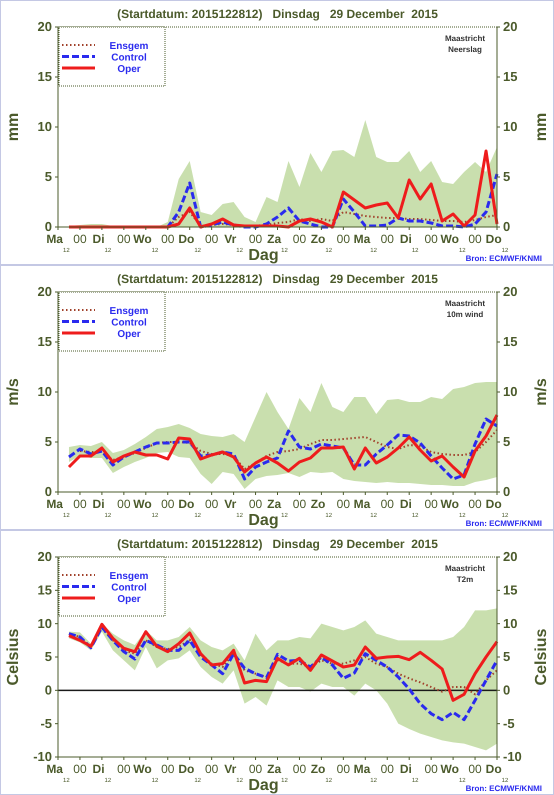  I want to click on y-axis-title: m/s, so click(13, 392).